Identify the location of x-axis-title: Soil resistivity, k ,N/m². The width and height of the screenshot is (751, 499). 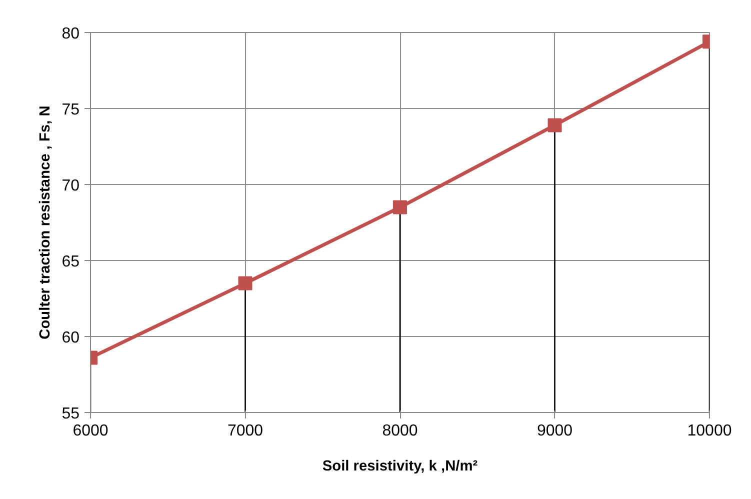
(400, 466).